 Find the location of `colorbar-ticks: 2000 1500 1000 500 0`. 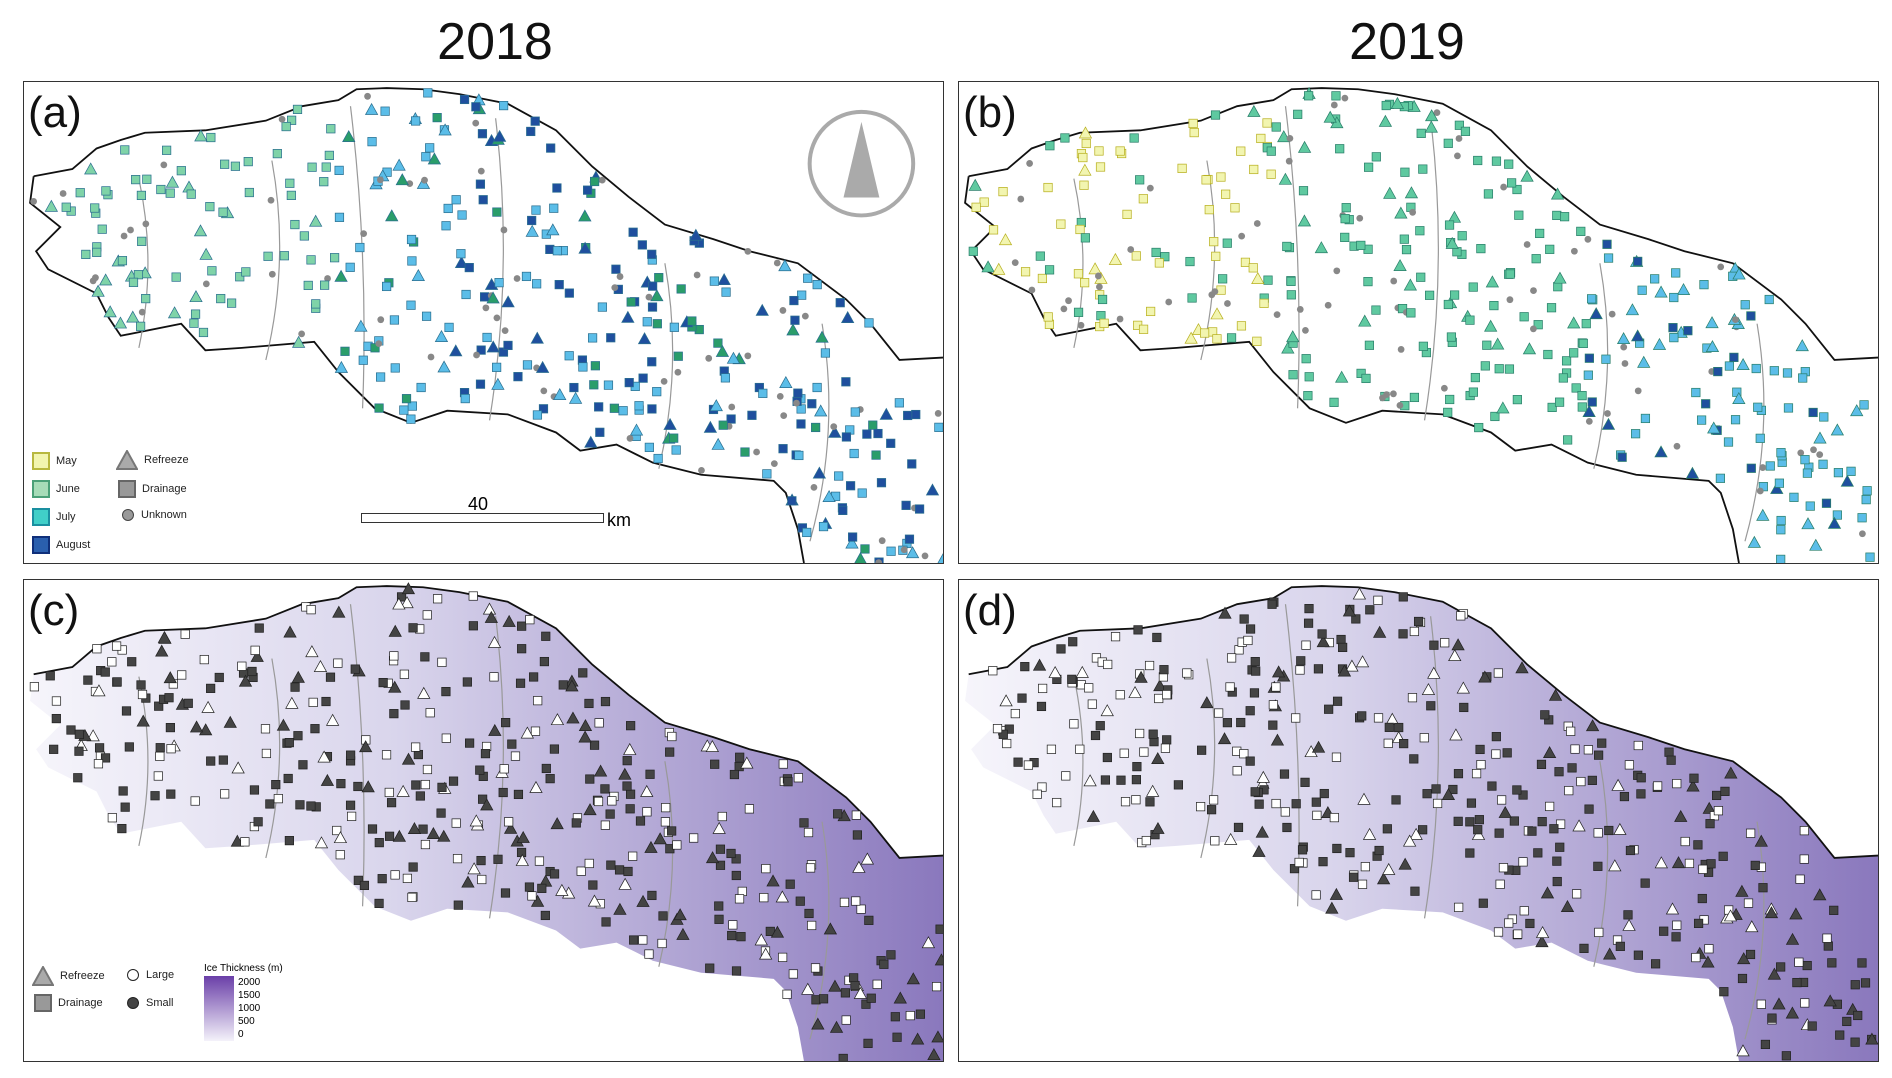

colorbar-ticks: 2000 1500 1000 500 0 is located at coordinates (249, 1008).